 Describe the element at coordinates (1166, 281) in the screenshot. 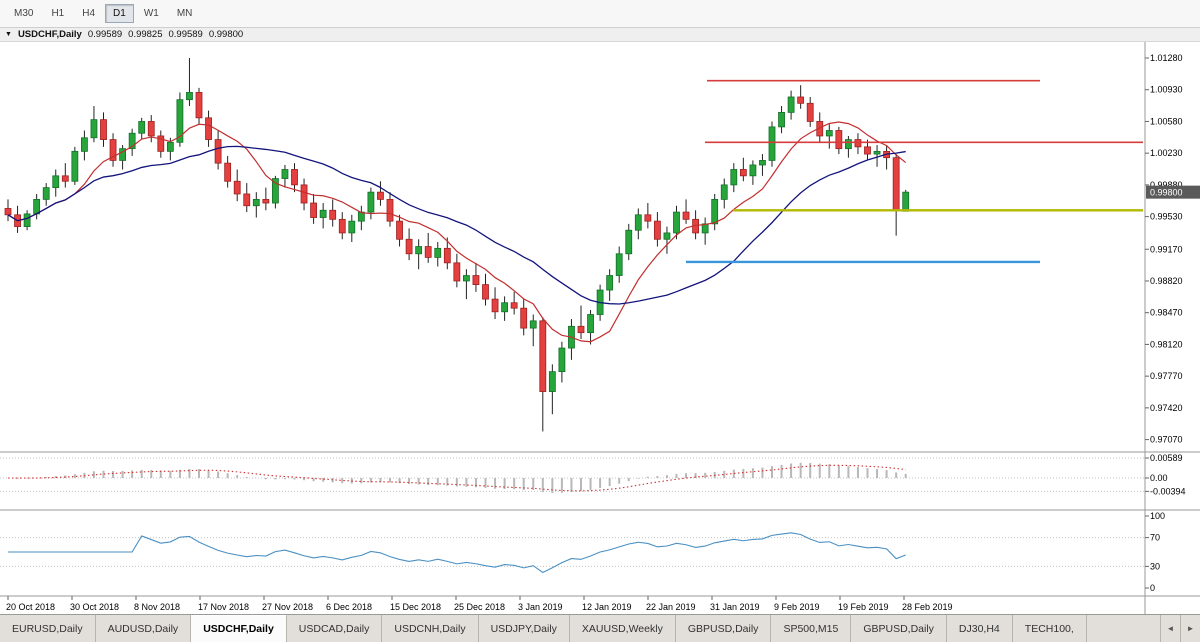

I see `svg-text: 0.98820` at that location.